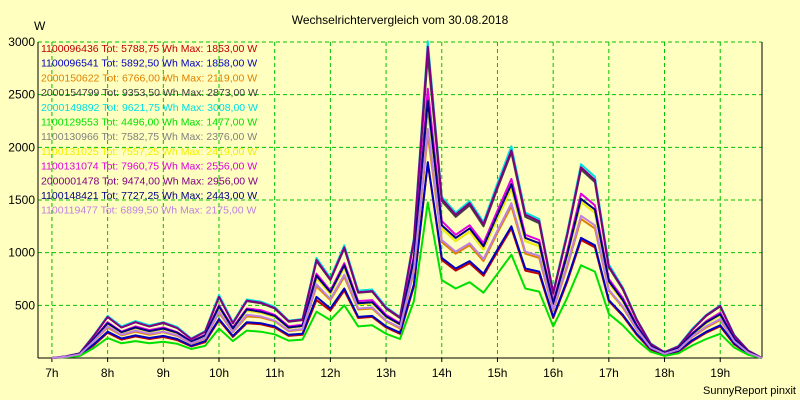 Image resolution: width=800 pixels, height=400 pixels. What do you see at coordinates (25, 305) in the screenshot?
I see `y-tick-label: 500` at bounding box center [25, 305].